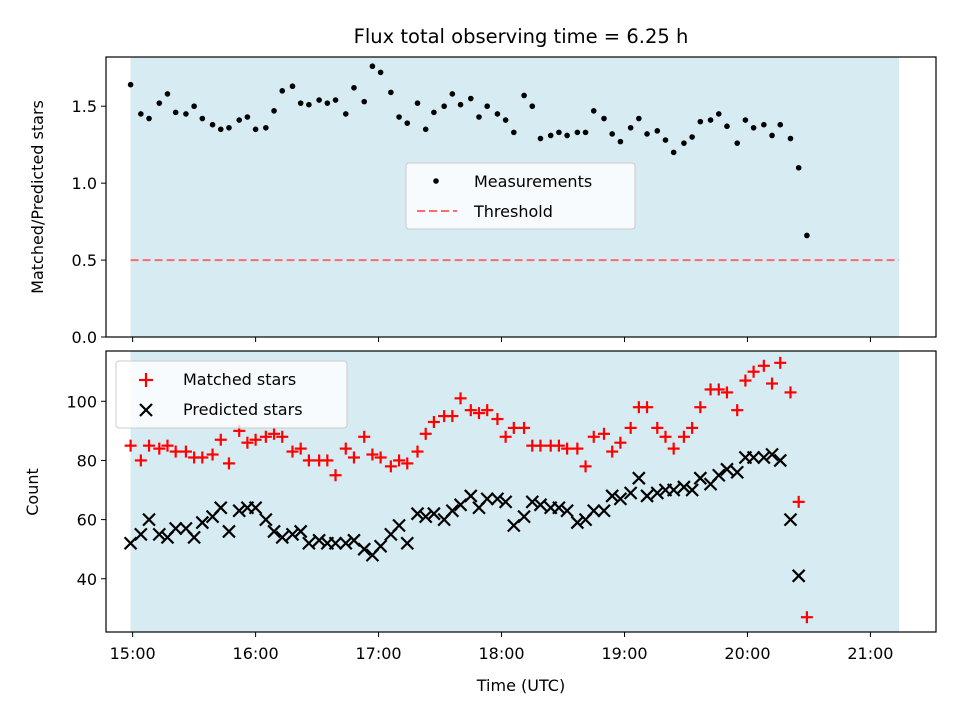  What do you see at coordinates (84, 106) in the screenshot?
I see `top-y-tick-label: 1.5` at bounding box center [84, 106].